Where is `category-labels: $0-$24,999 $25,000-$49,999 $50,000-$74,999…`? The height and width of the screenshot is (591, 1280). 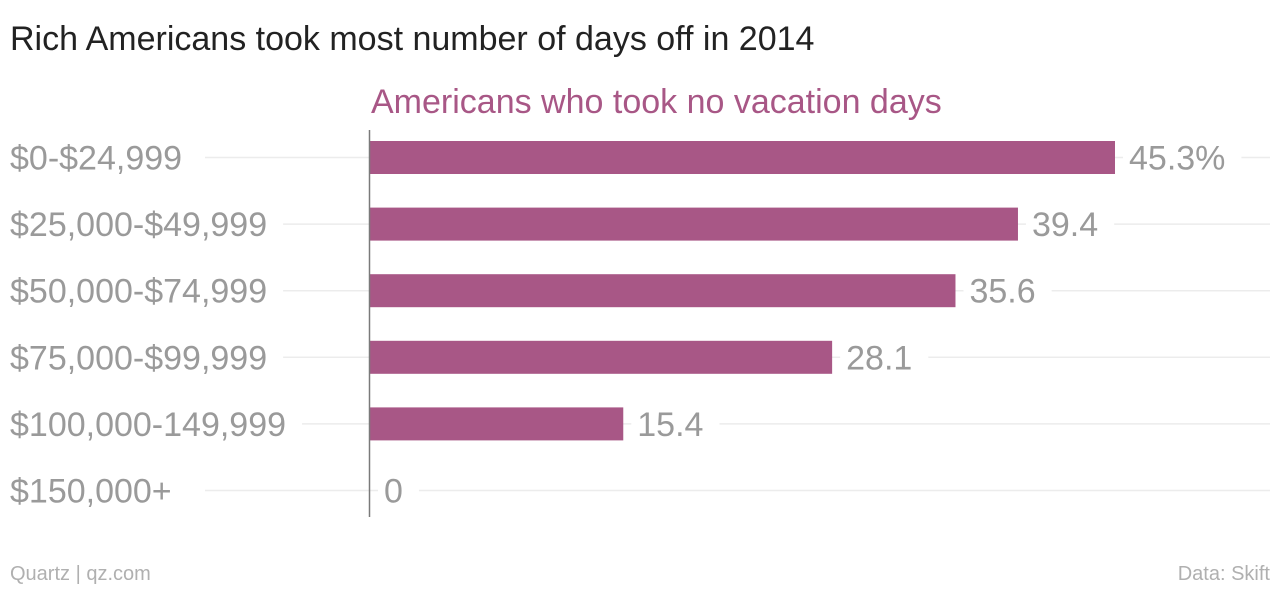 category-labels: $0-$24,999 $25,000-$49,999 $50,000-$74,999… is located at coordinates (148, 325).